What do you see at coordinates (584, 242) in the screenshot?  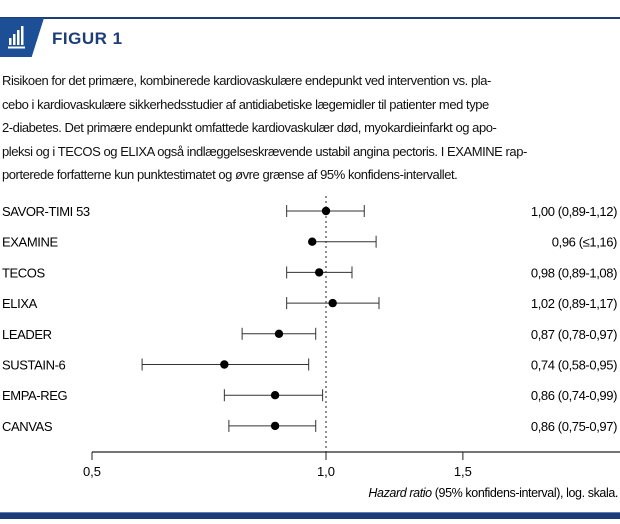 I see `study-estimate-label: 0,96 (≤1,16)` at bounding box center [584, 242].